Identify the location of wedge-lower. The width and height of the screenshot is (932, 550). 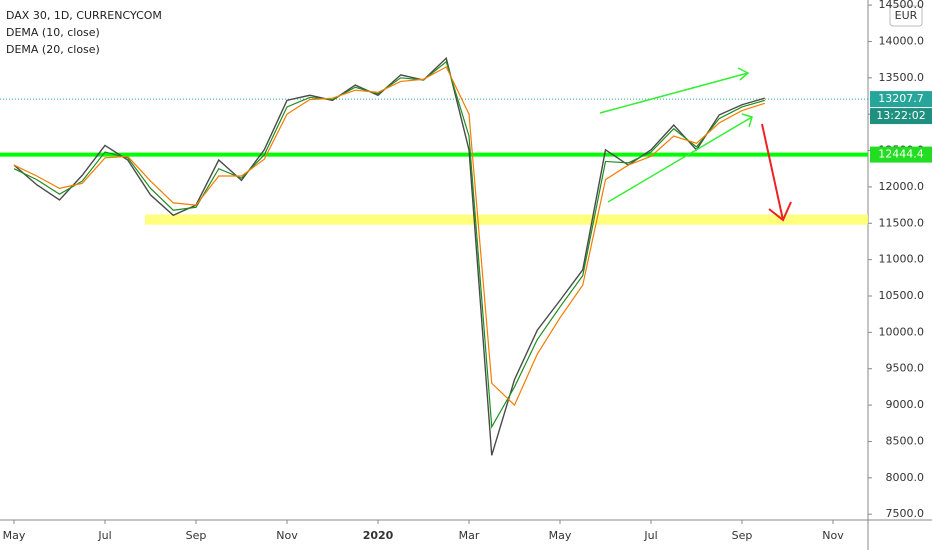
(680, 159).